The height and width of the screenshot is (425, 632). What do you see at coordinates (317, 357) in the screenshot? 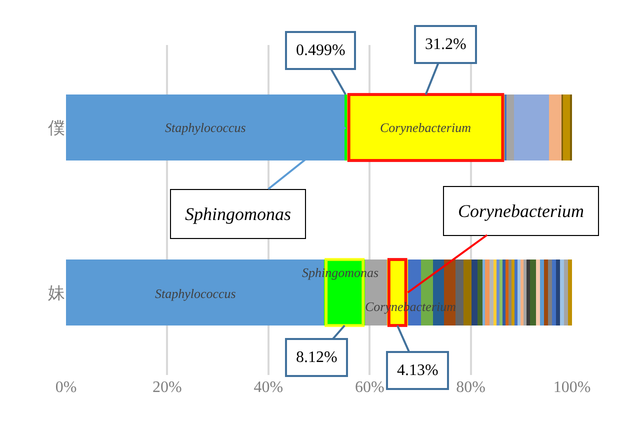
I see `data-label: 8.12%` at bounding box center [317, 357].